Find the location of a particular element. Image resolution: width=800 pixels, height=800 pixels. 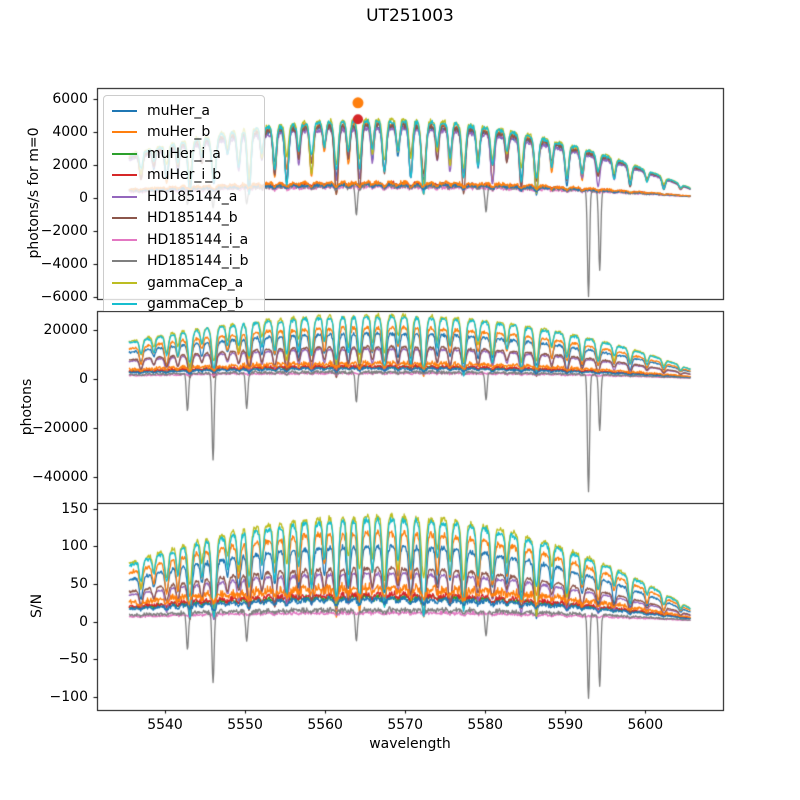

legend-item-HD185144_a: HD185144_a is located at coordinates (184, 197).